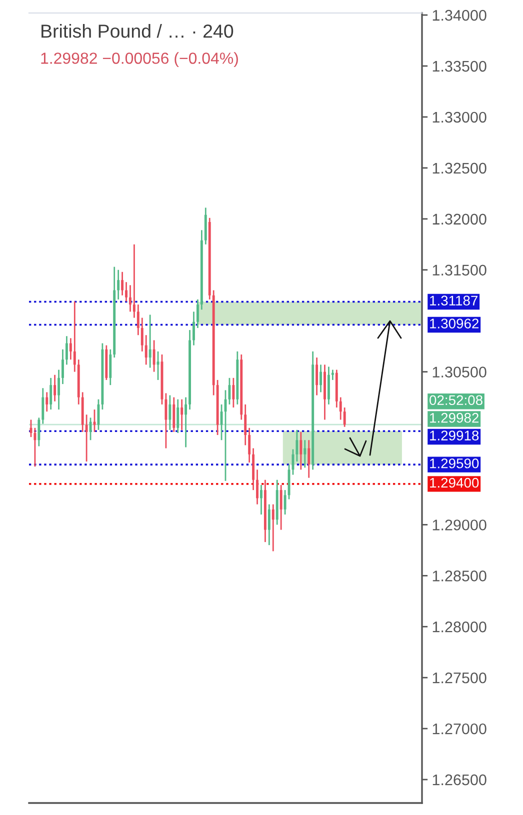  I want to click on y-tick-label: 1.33000, so click(459, 117).